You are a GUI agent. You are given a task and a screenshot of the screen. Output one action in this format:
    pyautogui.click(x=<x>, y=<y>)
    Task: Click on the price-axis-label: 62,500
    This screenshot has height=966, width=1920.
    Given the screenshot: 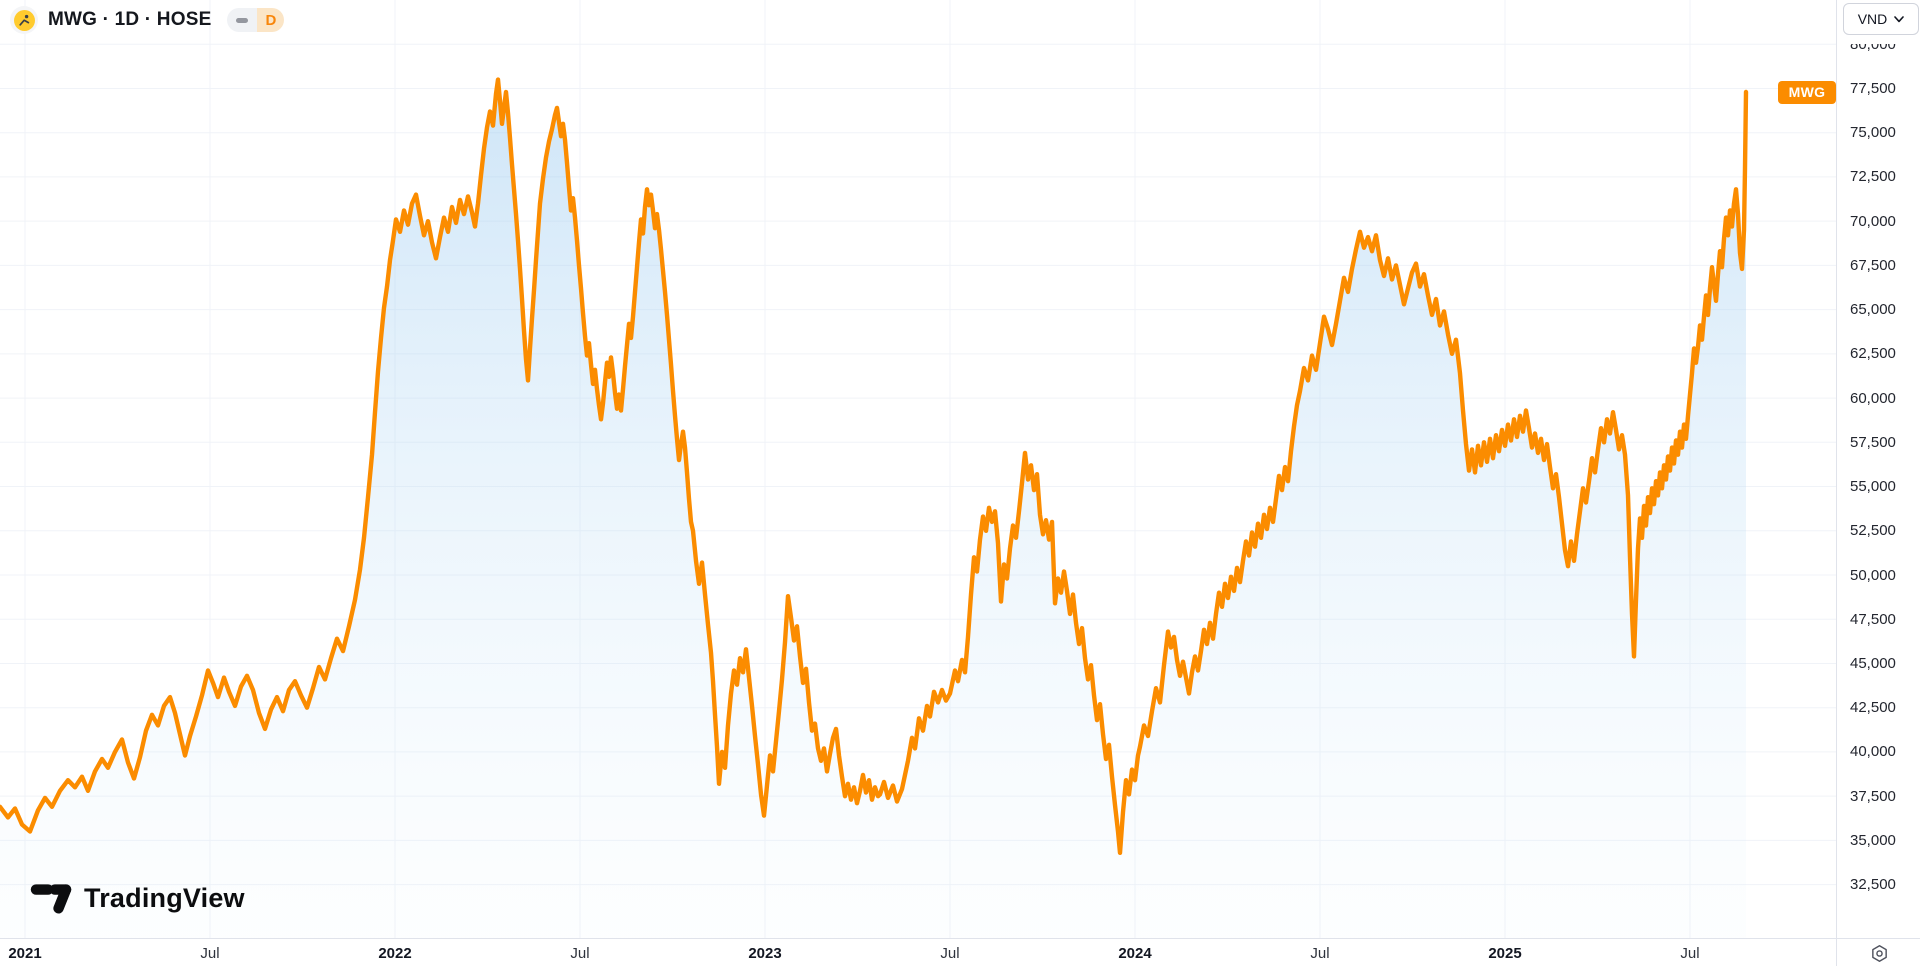 What is the action you would take?
    pyautogui.click(x=1873, y=354)
    